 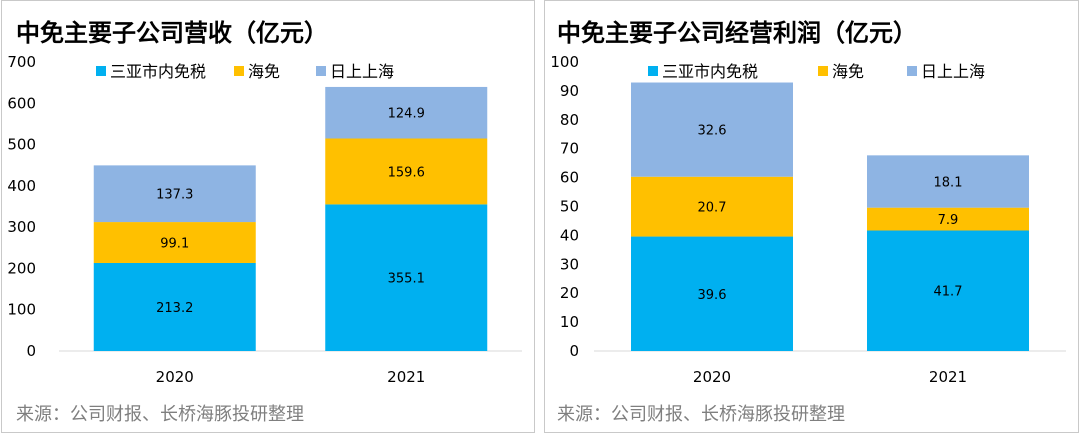 I want to click on revenue-y-tick-label: 0, so click(x=31, y=351).